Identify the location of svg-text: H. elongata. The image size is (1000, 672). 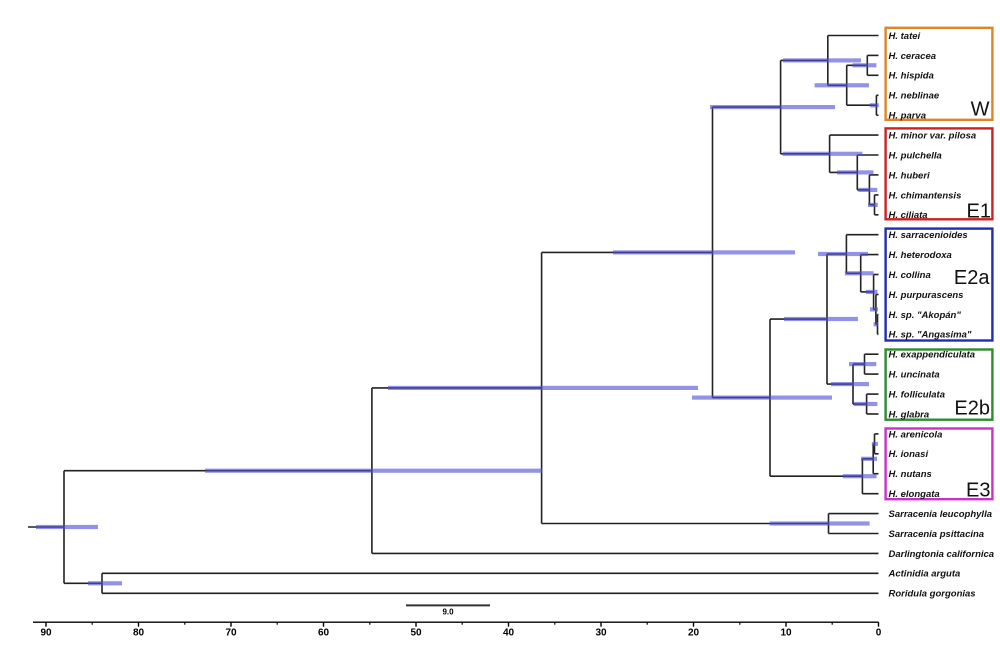
(914, 494).